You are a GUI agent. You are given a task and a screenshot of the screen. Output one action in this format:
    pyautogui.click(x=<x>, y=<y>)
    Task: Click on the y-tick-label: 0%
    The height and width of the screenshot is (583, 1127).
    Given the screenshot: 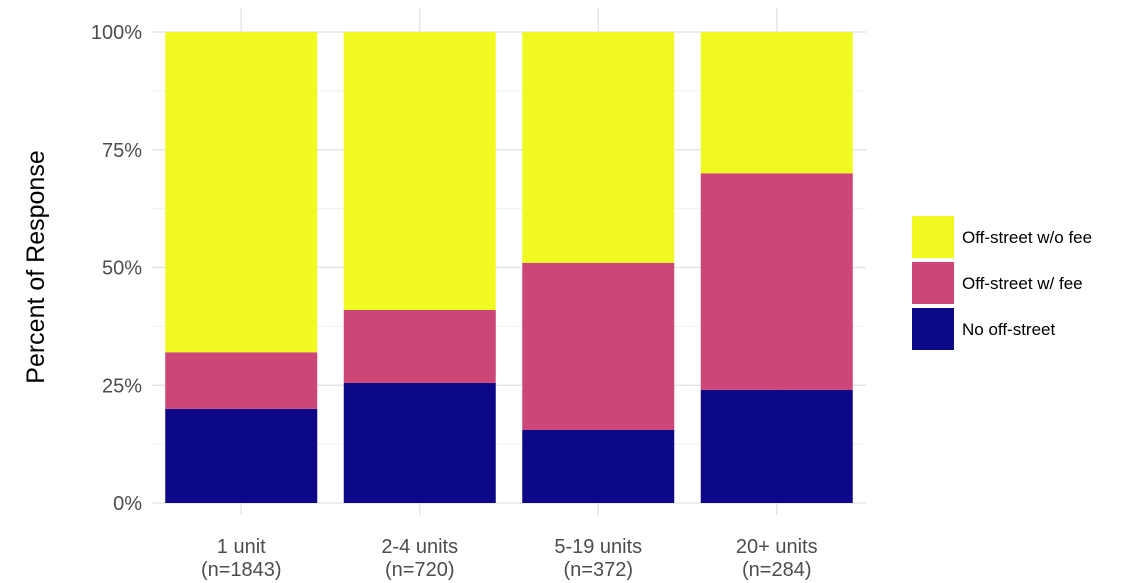 What is the action you would take?
    pyautogui.click(x=127, y=504)
    